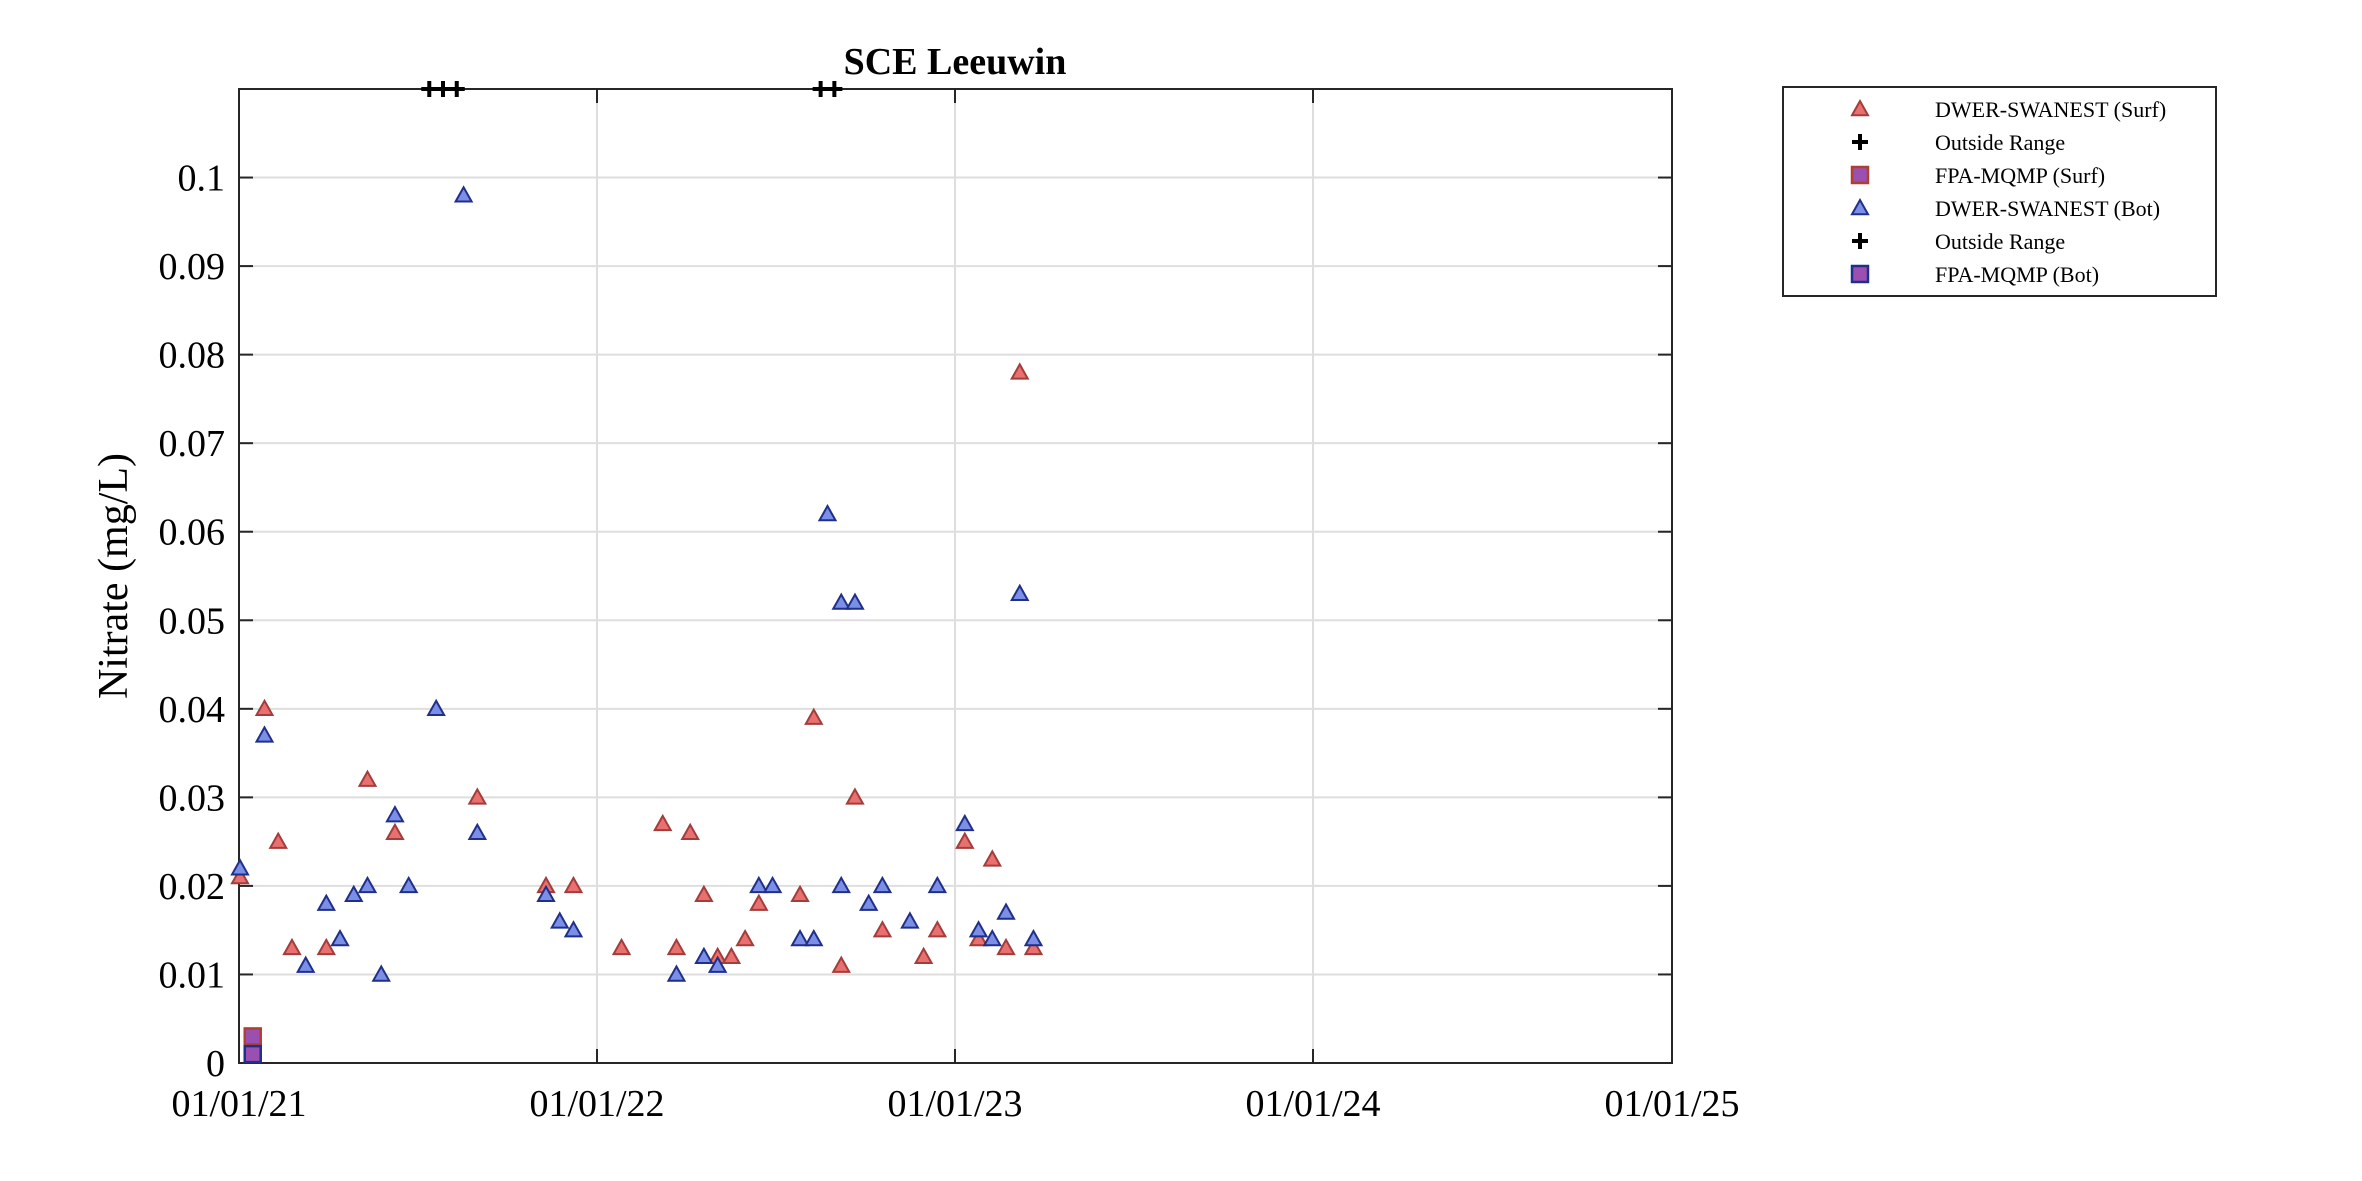  I want to click on y-tick-labels: 0 0.01 0.02 0.03 0.04 0.05 0.06 0.07 0.08 0.09 0.1, so click(192, 621).